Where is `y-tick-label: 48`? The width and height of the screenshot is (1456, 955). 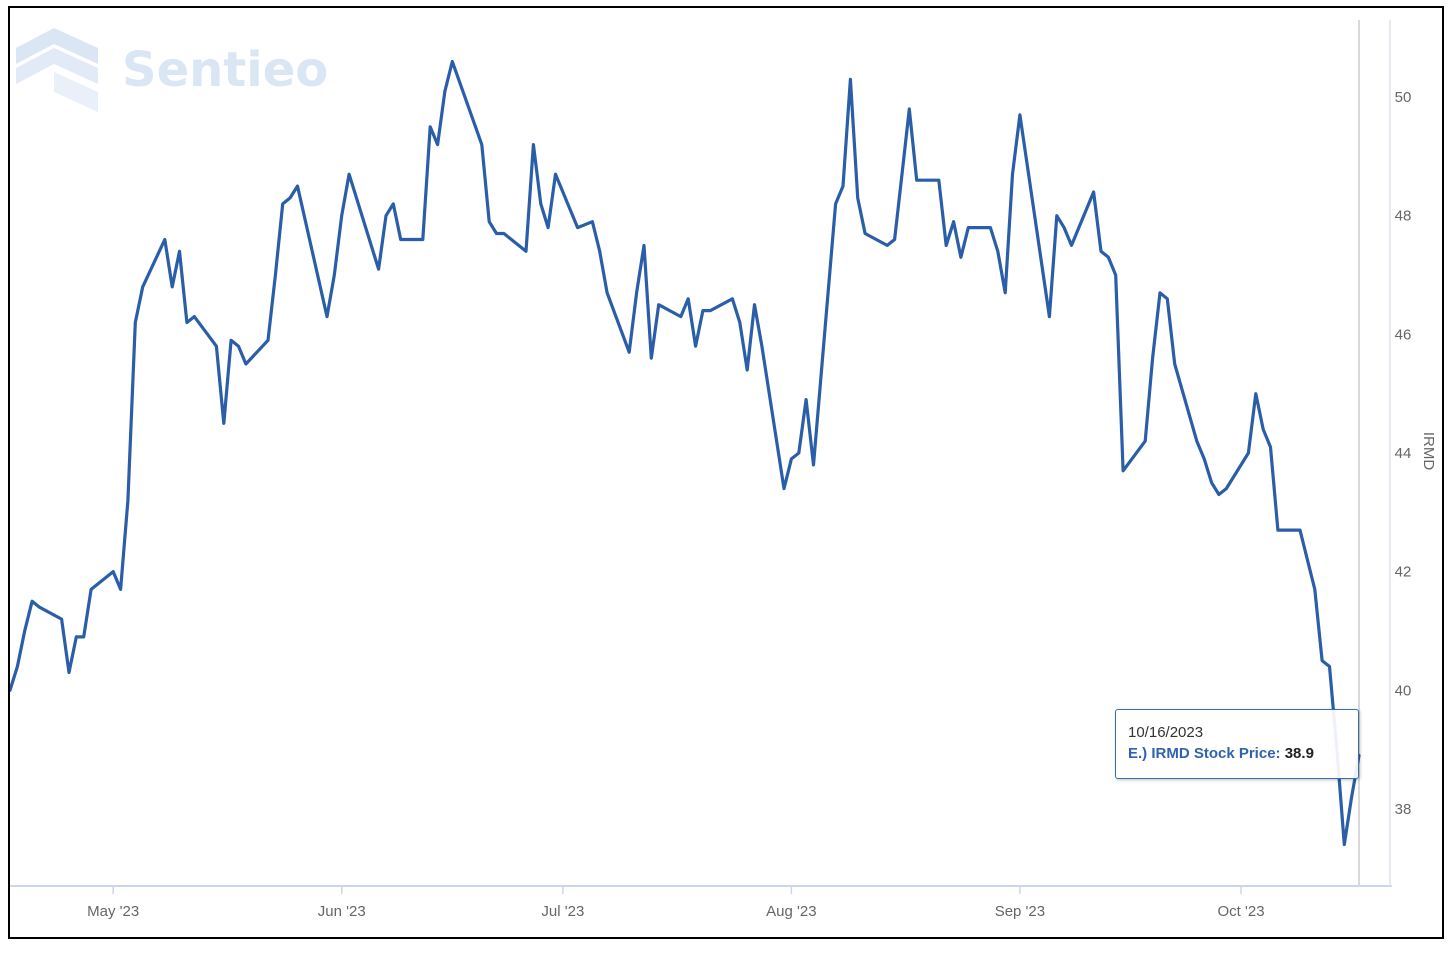
y-tick-label: 48 is located at coordinates (1403, 216).